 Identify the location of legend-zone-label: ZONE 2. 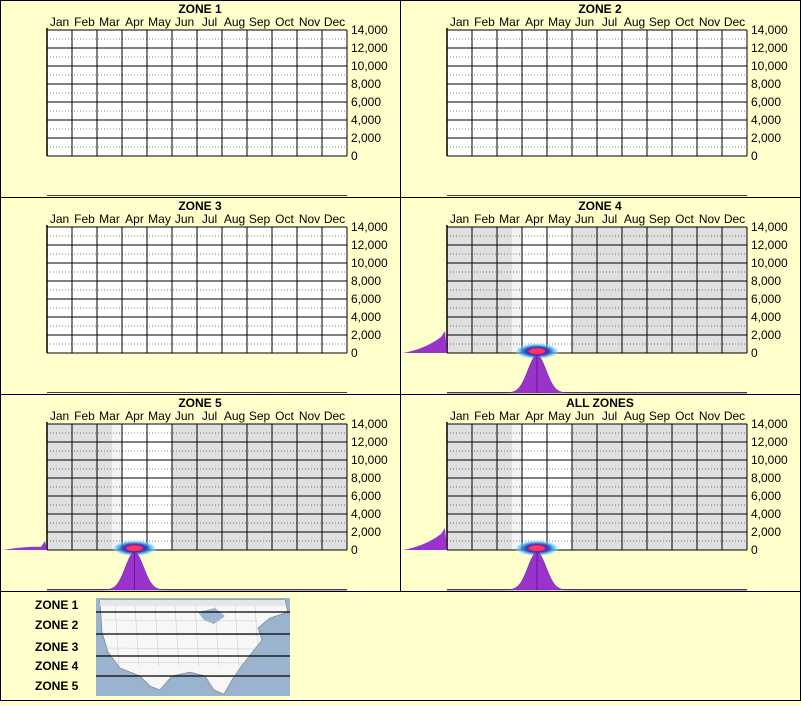
(57, 625).